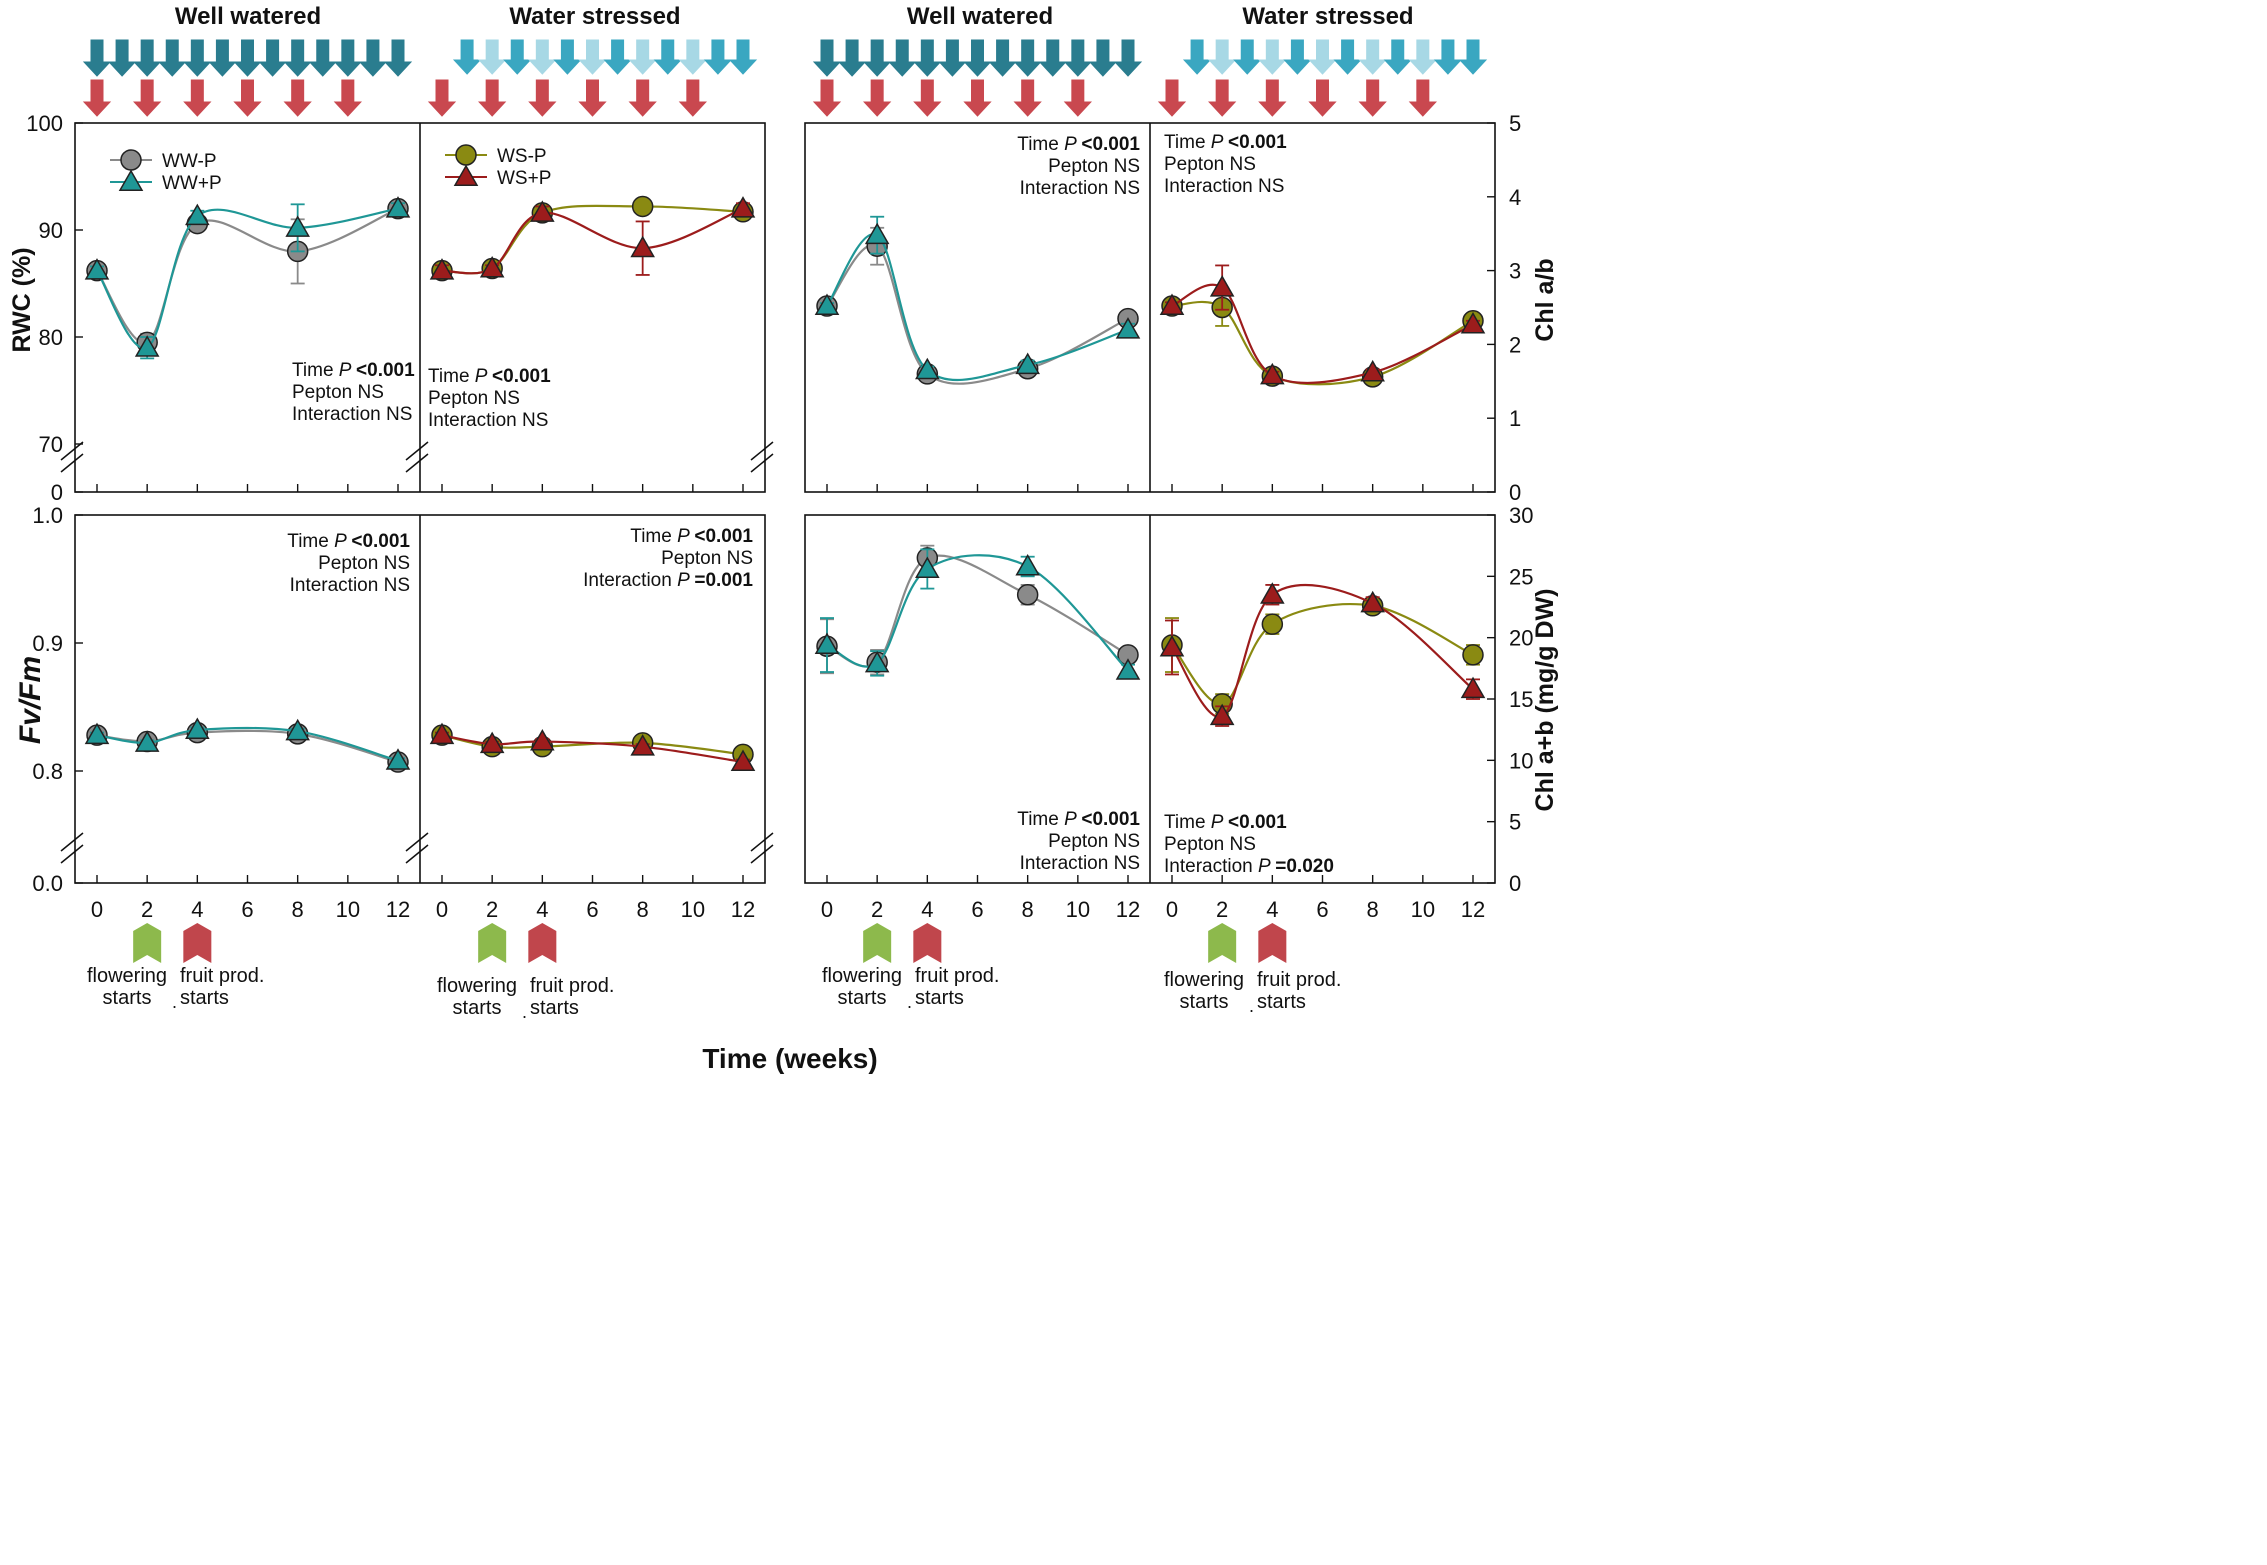 The height and width of the screenshot is (1565, 2267). I want to click on y-tick-label: 15, so click(1521, 699).